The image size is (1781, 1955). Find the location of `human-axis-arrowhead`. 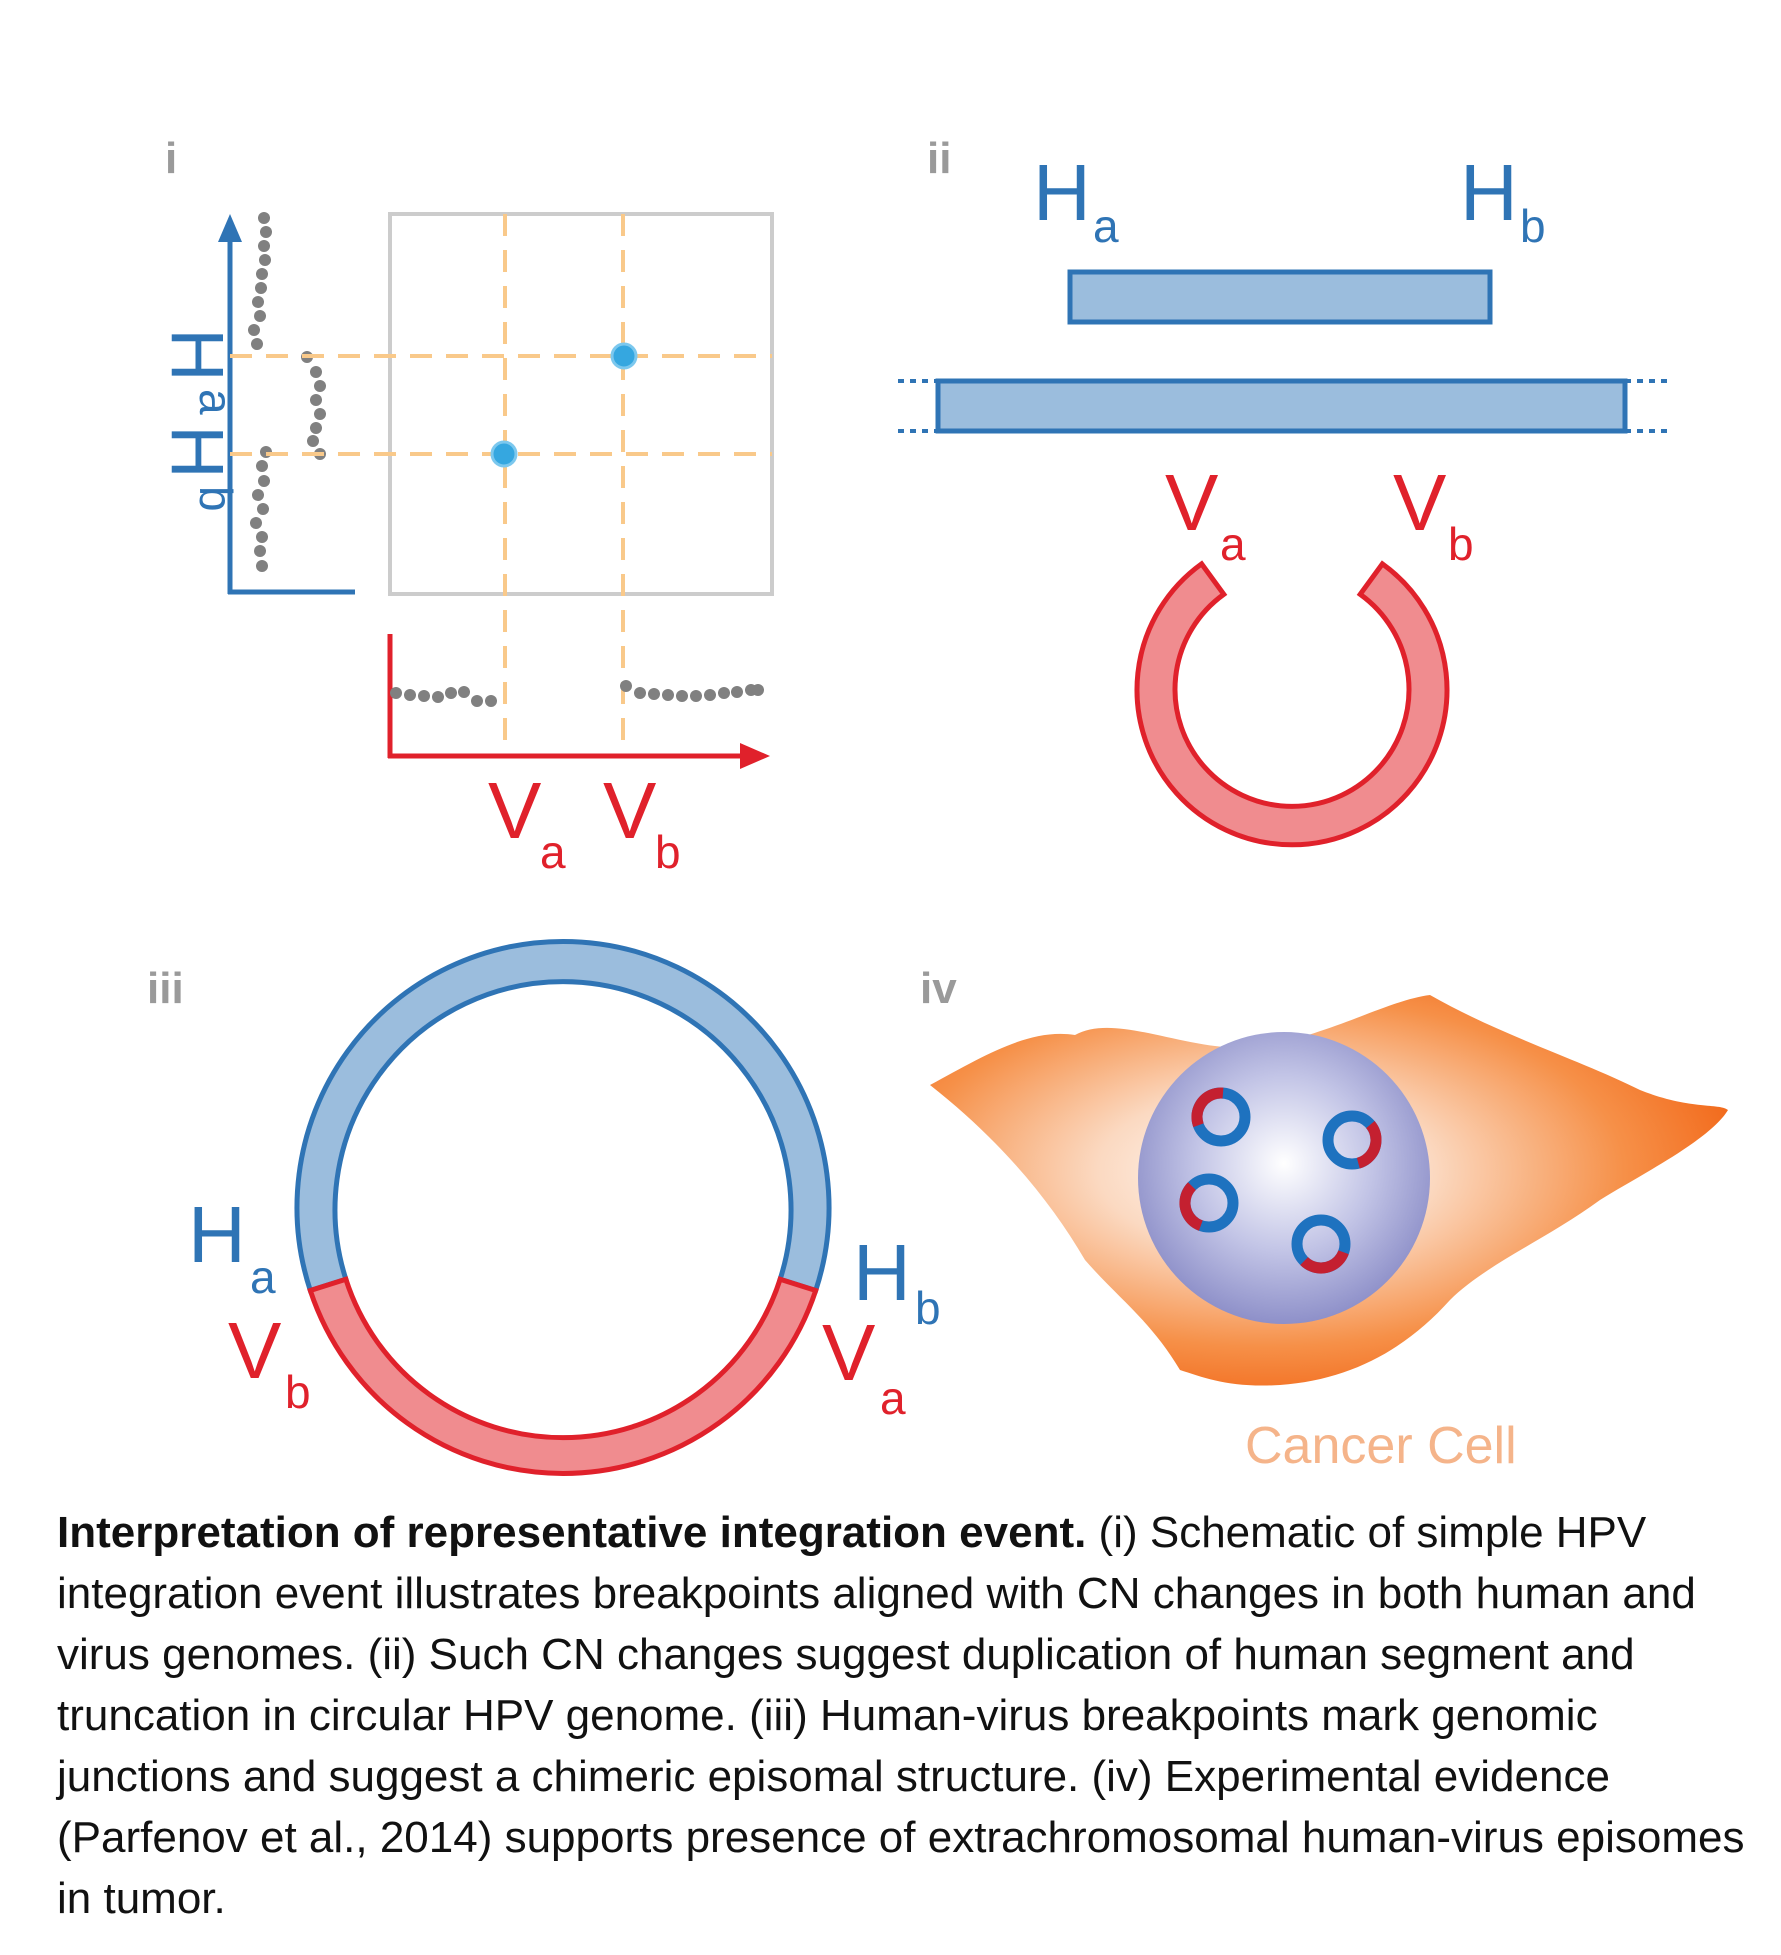

human-axis-arrowhead is located at coordinates (230, 228).